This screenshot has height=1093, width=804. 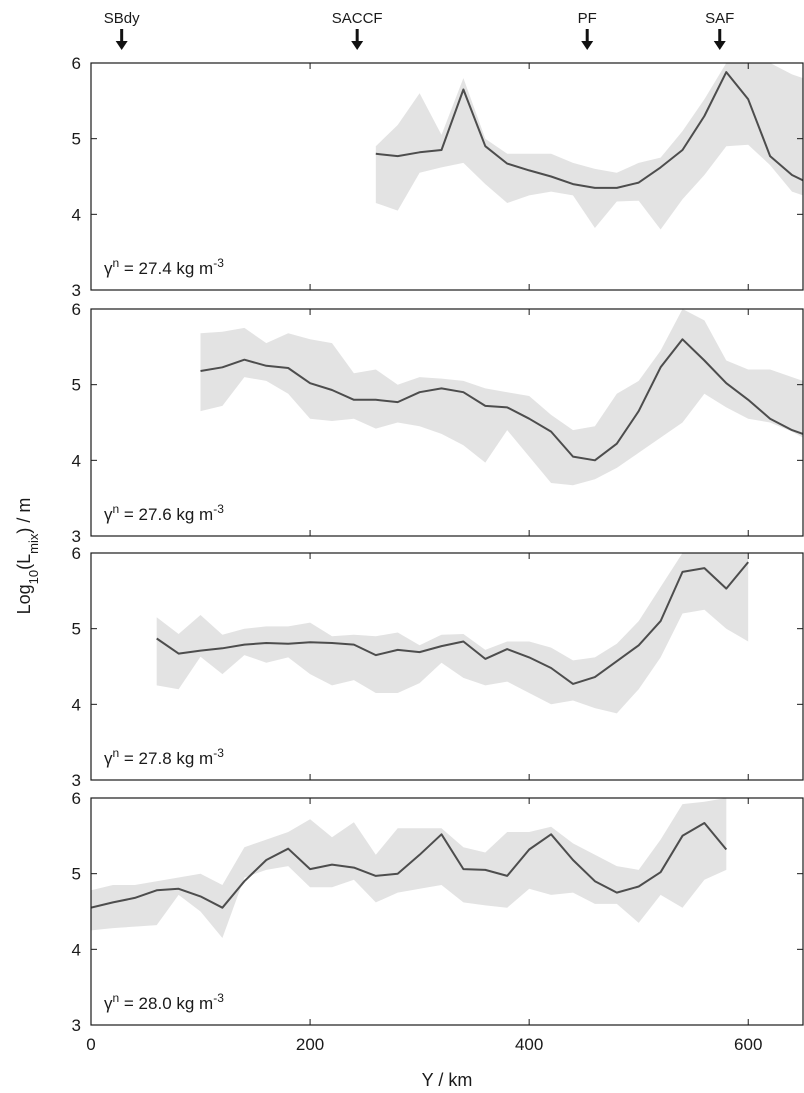 What do you see at coordinates (419, 30) in the screenshot?
I see `front-markers: SBdy SACCF PF SAF` at bounding box center [419, 30].